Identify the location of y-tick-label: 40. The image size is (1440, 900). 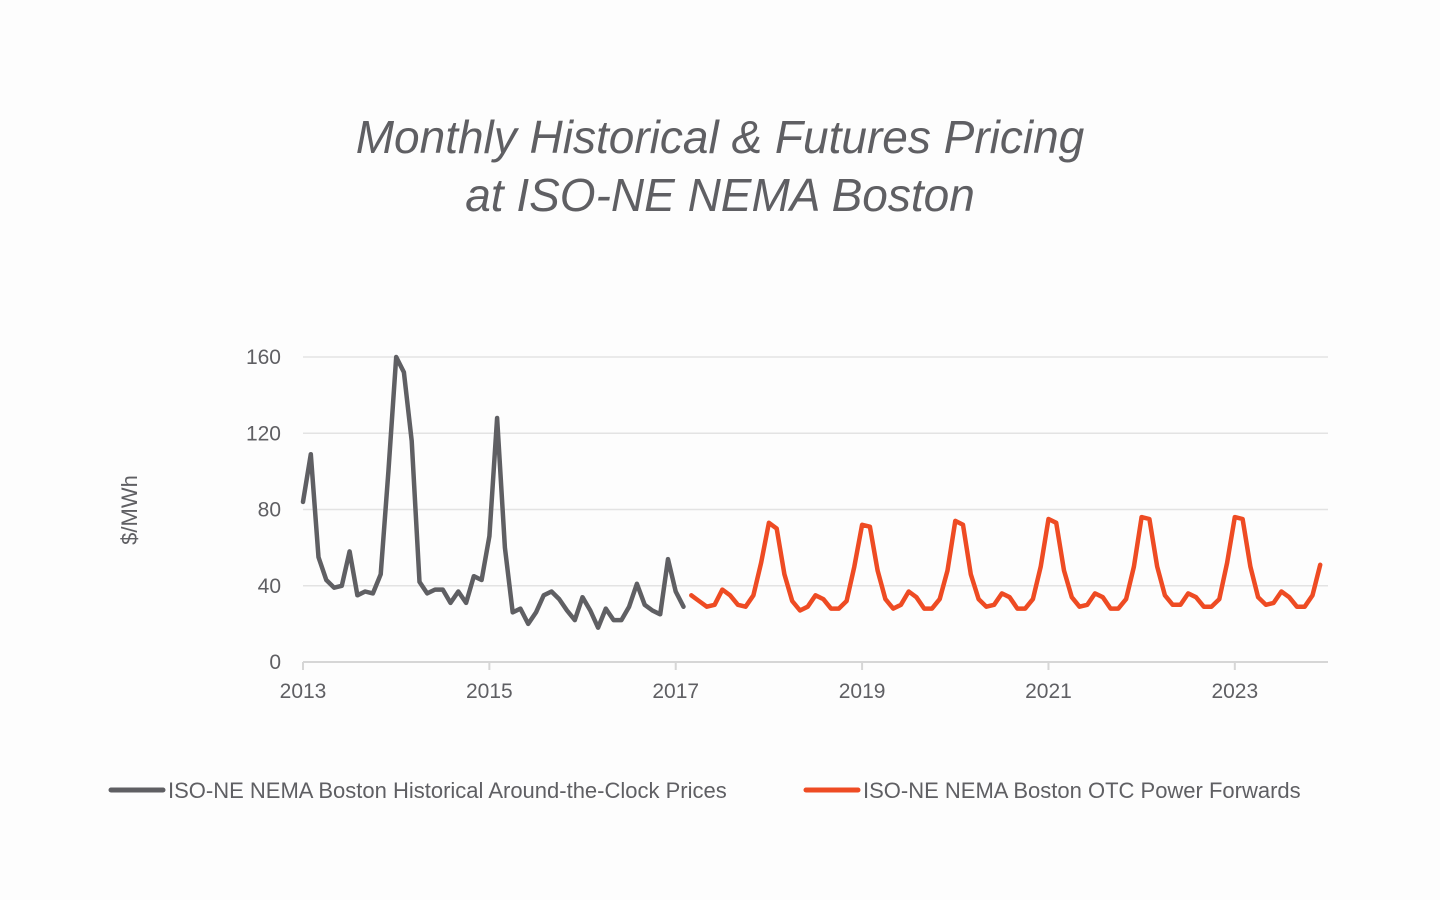
(269, 586).